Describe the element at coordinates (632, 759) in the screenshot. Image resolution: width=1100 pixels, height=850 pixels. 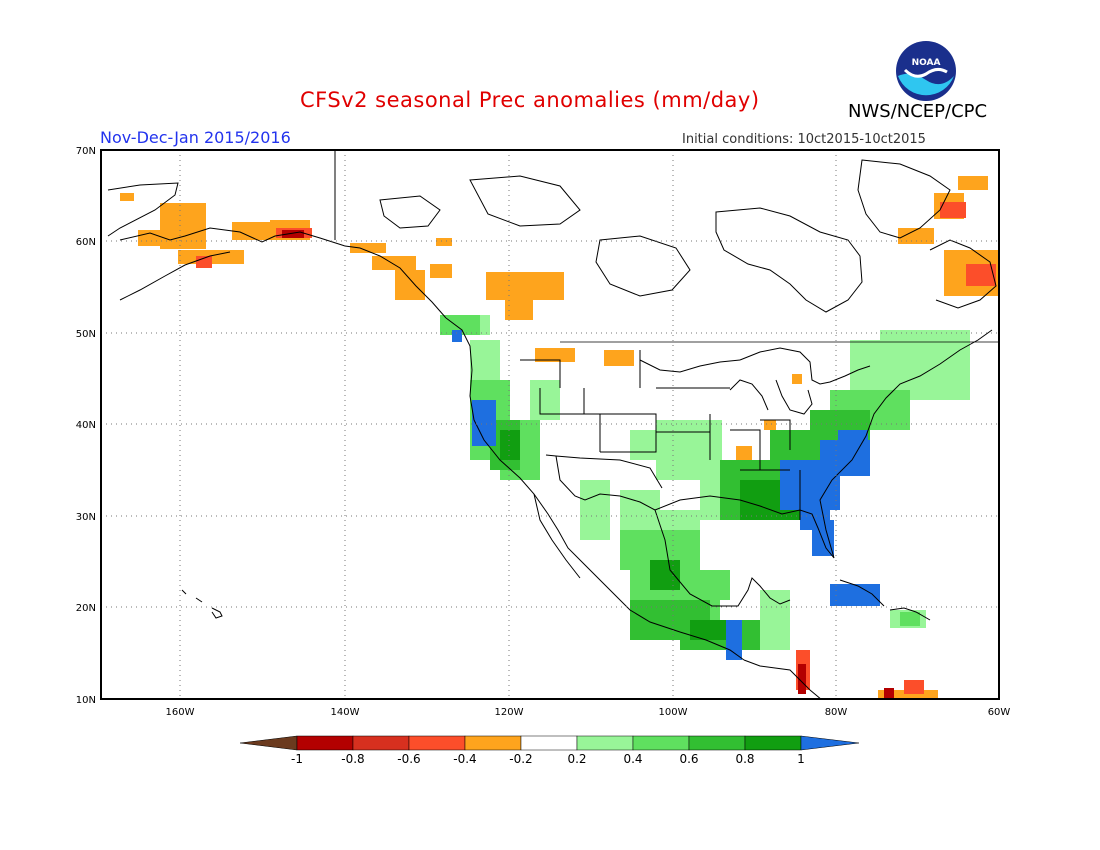
I see `colorbar-tick-label: 0.4` at that location.